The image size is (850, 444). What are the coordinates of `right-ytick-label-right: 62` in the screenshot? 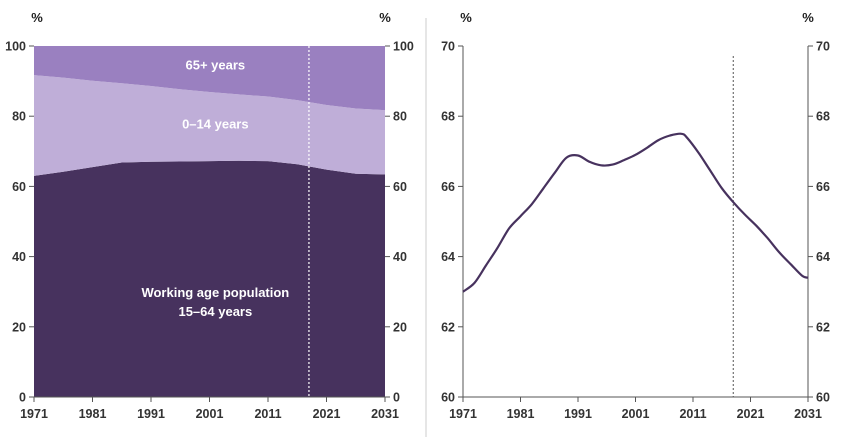 It's located at (823, 327).